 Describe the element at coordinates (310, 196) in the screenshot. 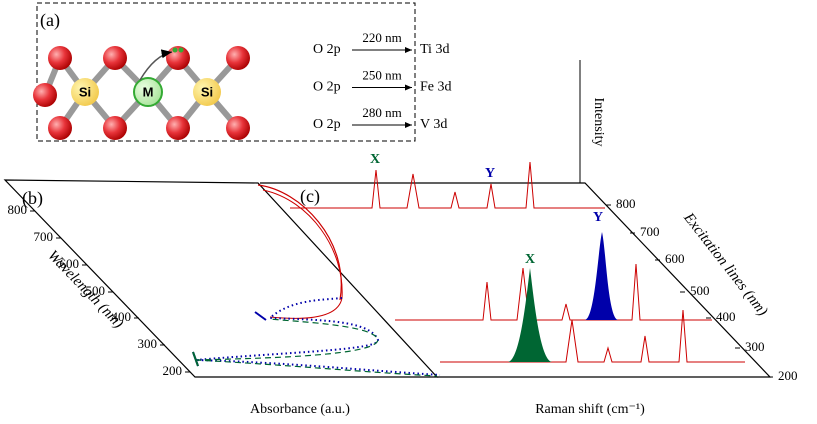

I see `panel-label: (c)` at that location.